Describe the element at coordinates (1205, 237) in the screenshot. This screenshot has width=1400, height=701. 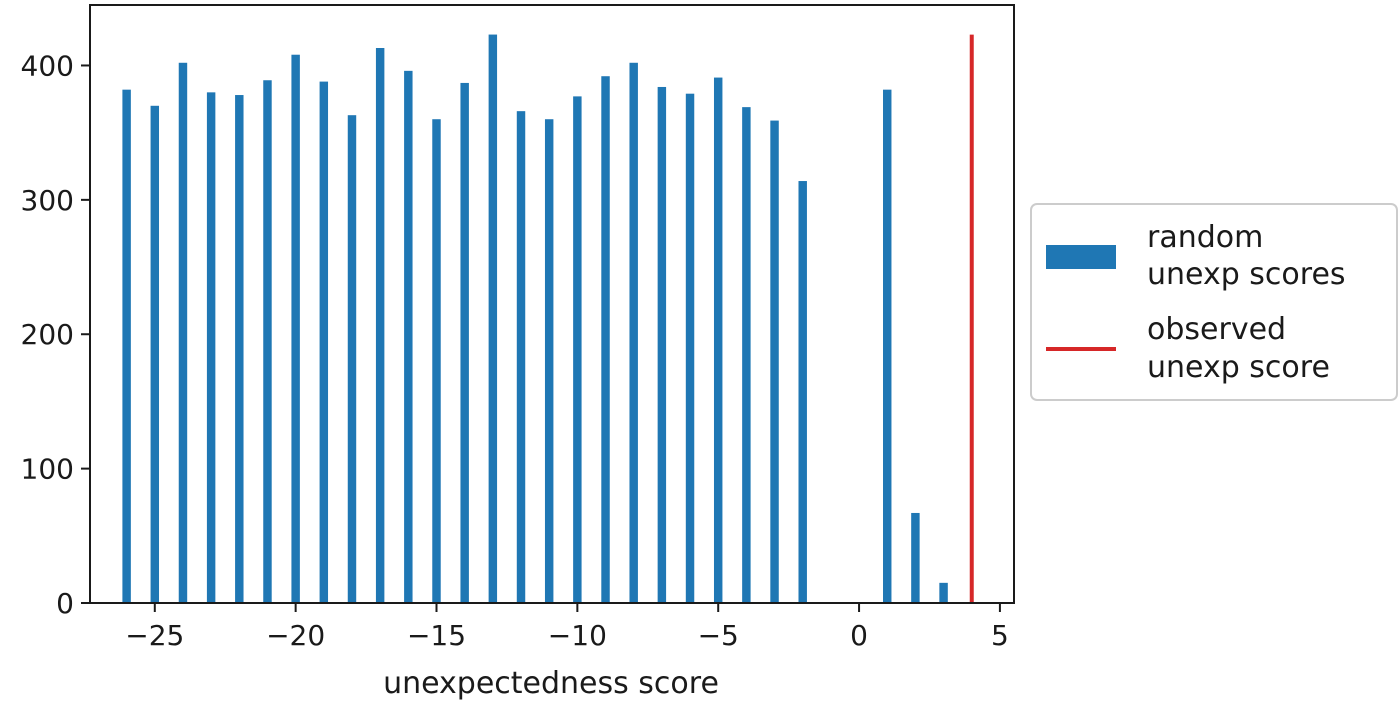
I see `legend-label-random-line-1: random` at that location.